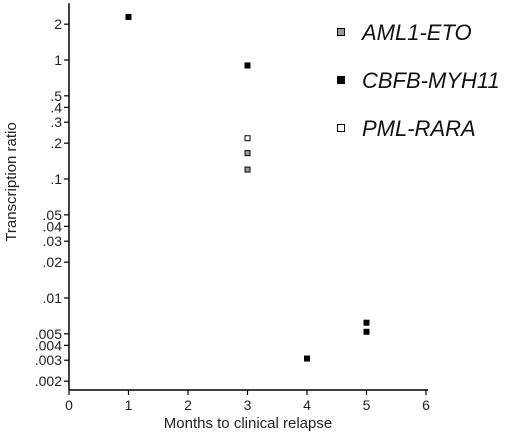  I want to click on x-tick-label: 1, so click(129, 405).